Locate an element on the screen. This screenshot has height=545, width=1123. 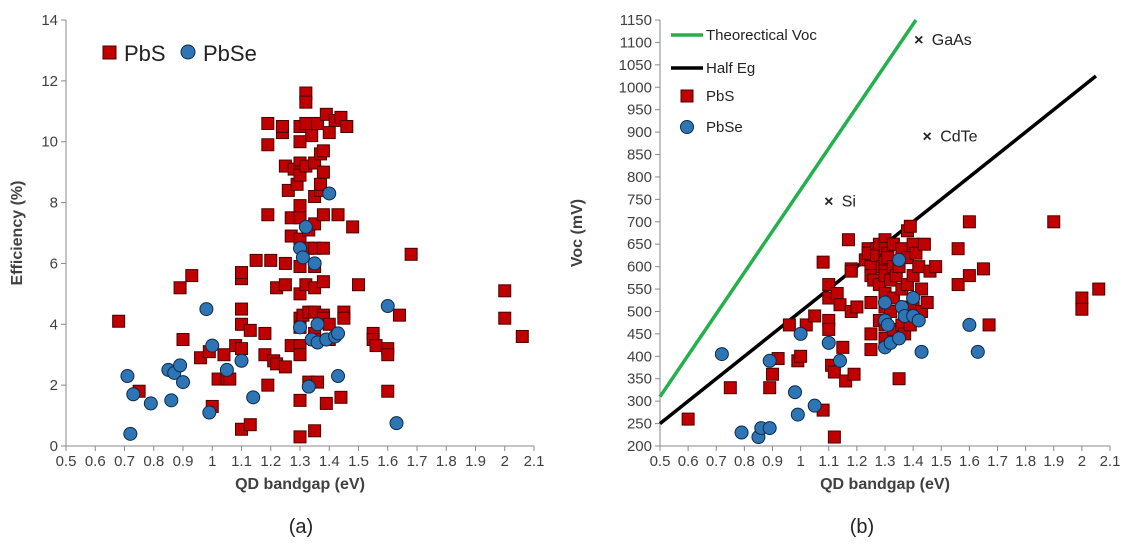
y-tick-label: 8 is located at coordinates (54, 203).